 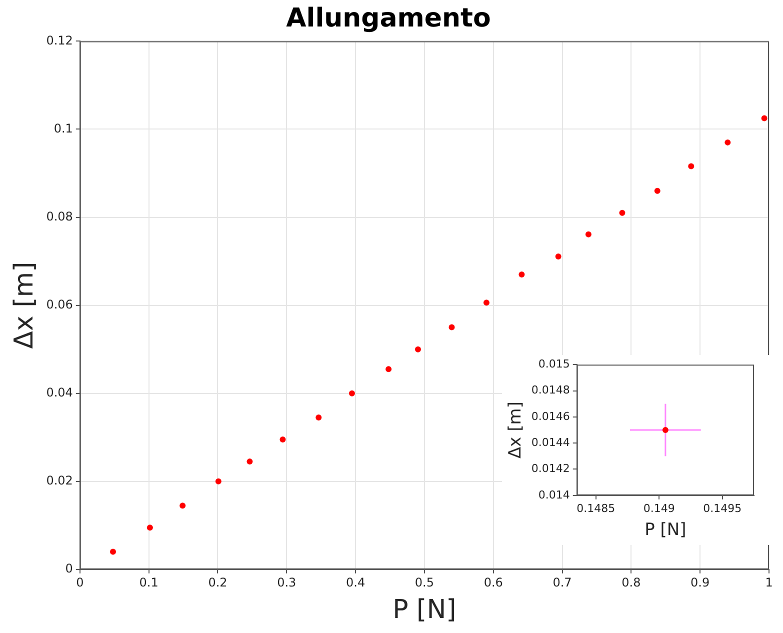 I want to click on chart-title: Allungamento, so click(x=388, y=18).